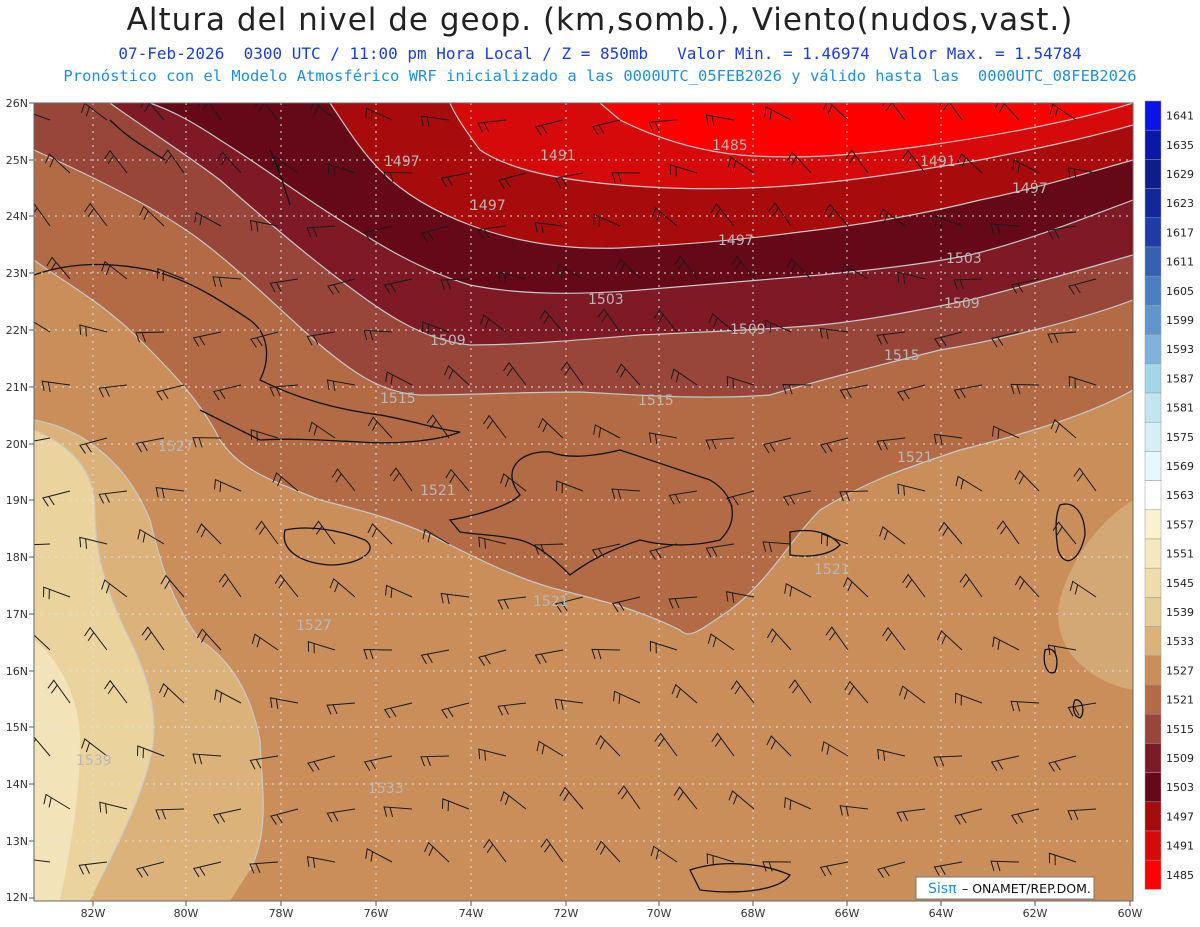 This screenshot has width=1200, height=927. What do you see at coordinates (17, 557) in the screenshot?
I see `lat-label: 18N` at bounding box center [17, 557].